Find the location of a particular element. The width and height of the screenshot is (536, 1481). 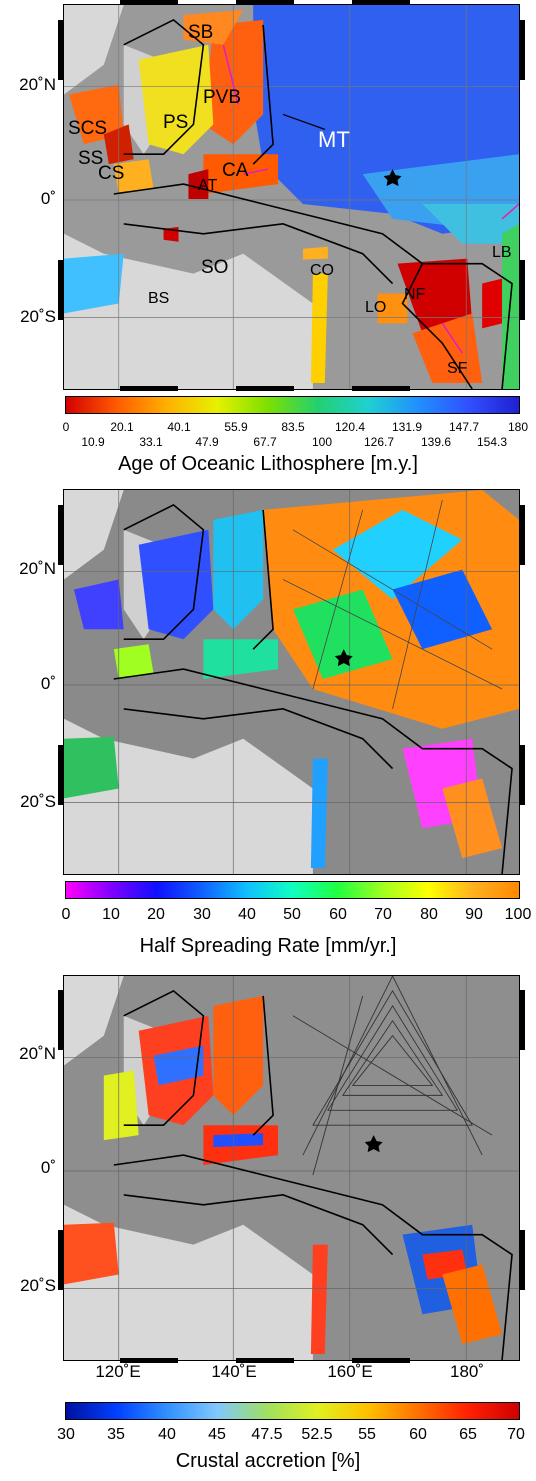

spreading-tick: 40 is located at coordinates (247, 914).